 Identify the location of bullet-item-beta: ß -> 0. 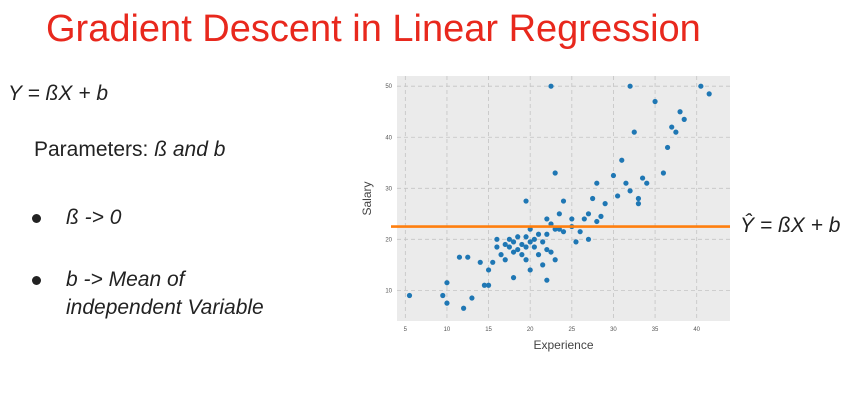
(146, 218).